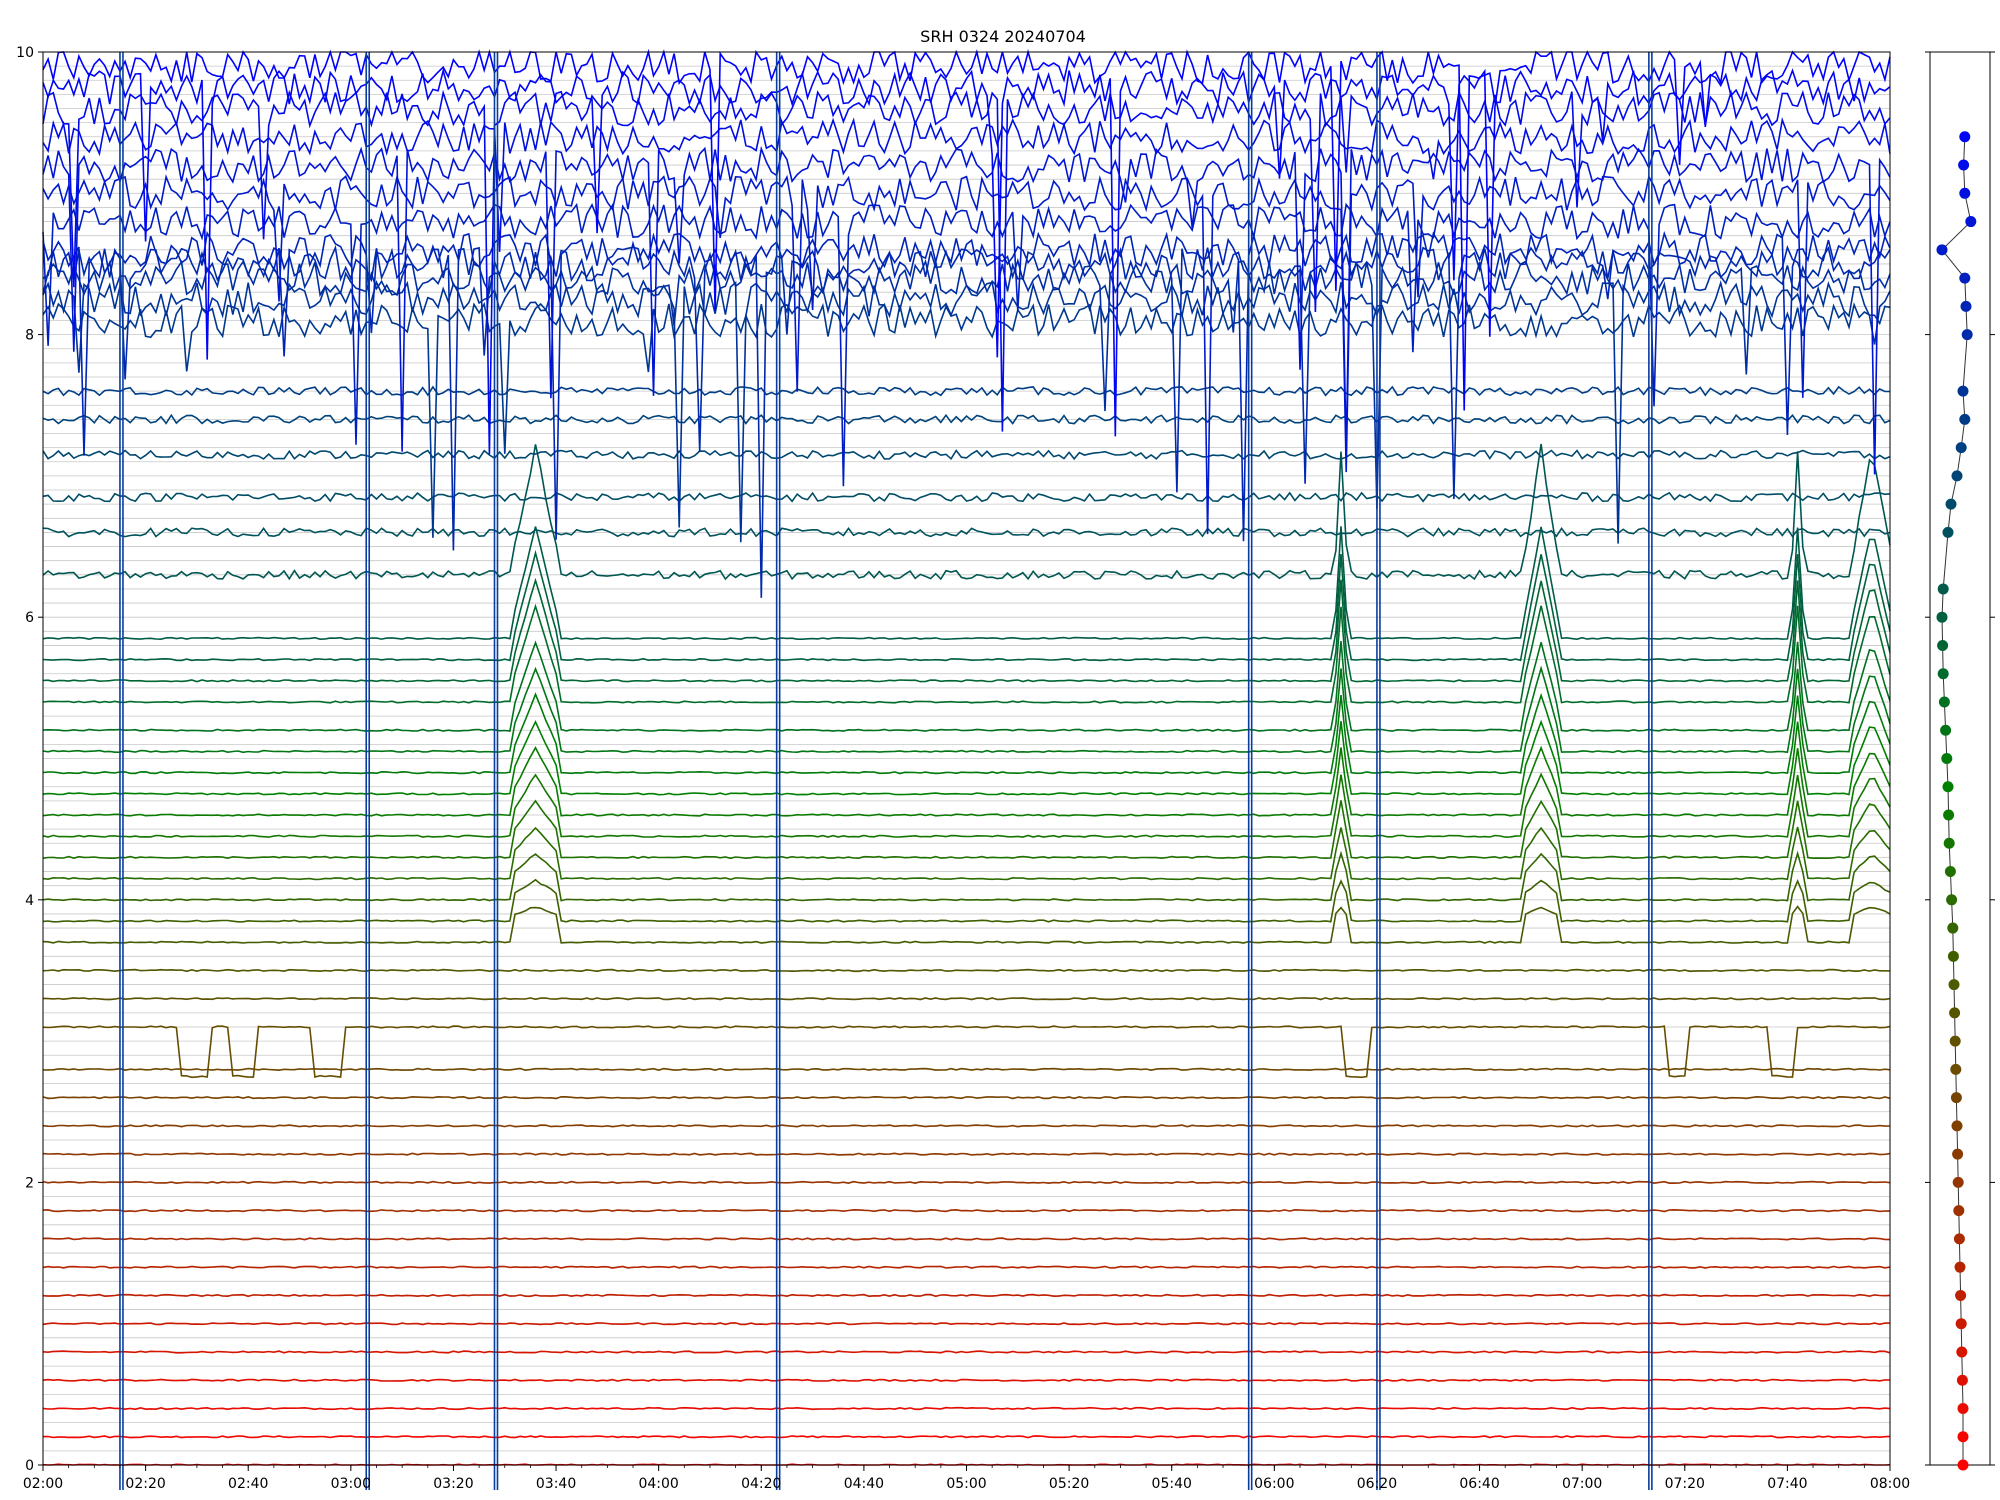  Describe the element at coordinates (1274, 1484) in the screenshot. I see `x-tick-label: 06:00` at that location.